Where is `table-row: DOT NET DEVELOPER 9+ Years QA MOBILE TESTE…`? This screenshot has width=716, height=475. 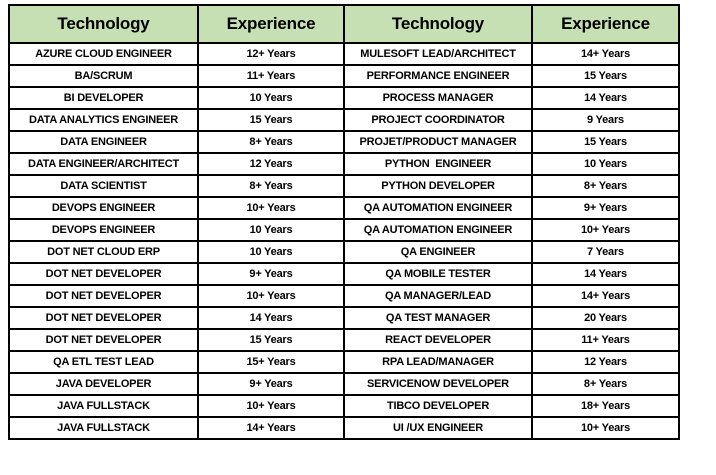
table-row: DOT NET DEVELOPER 9+ Years QA MOBILE TESTE… is located at coordinates (344, 274).